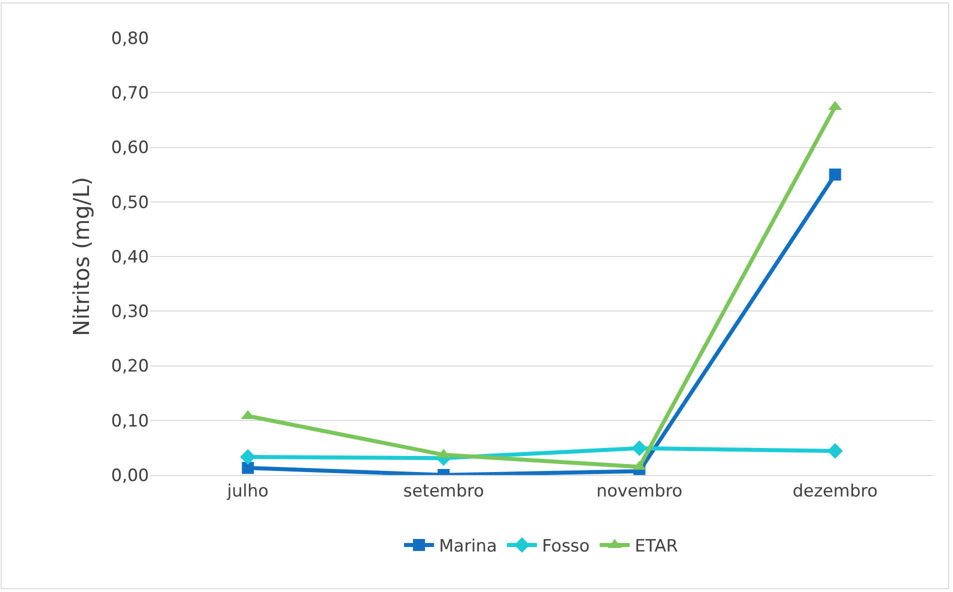  Describe the element at coordinates (130, 202) in the screenshot. I see `y-tick-label: 0,50` at that location.